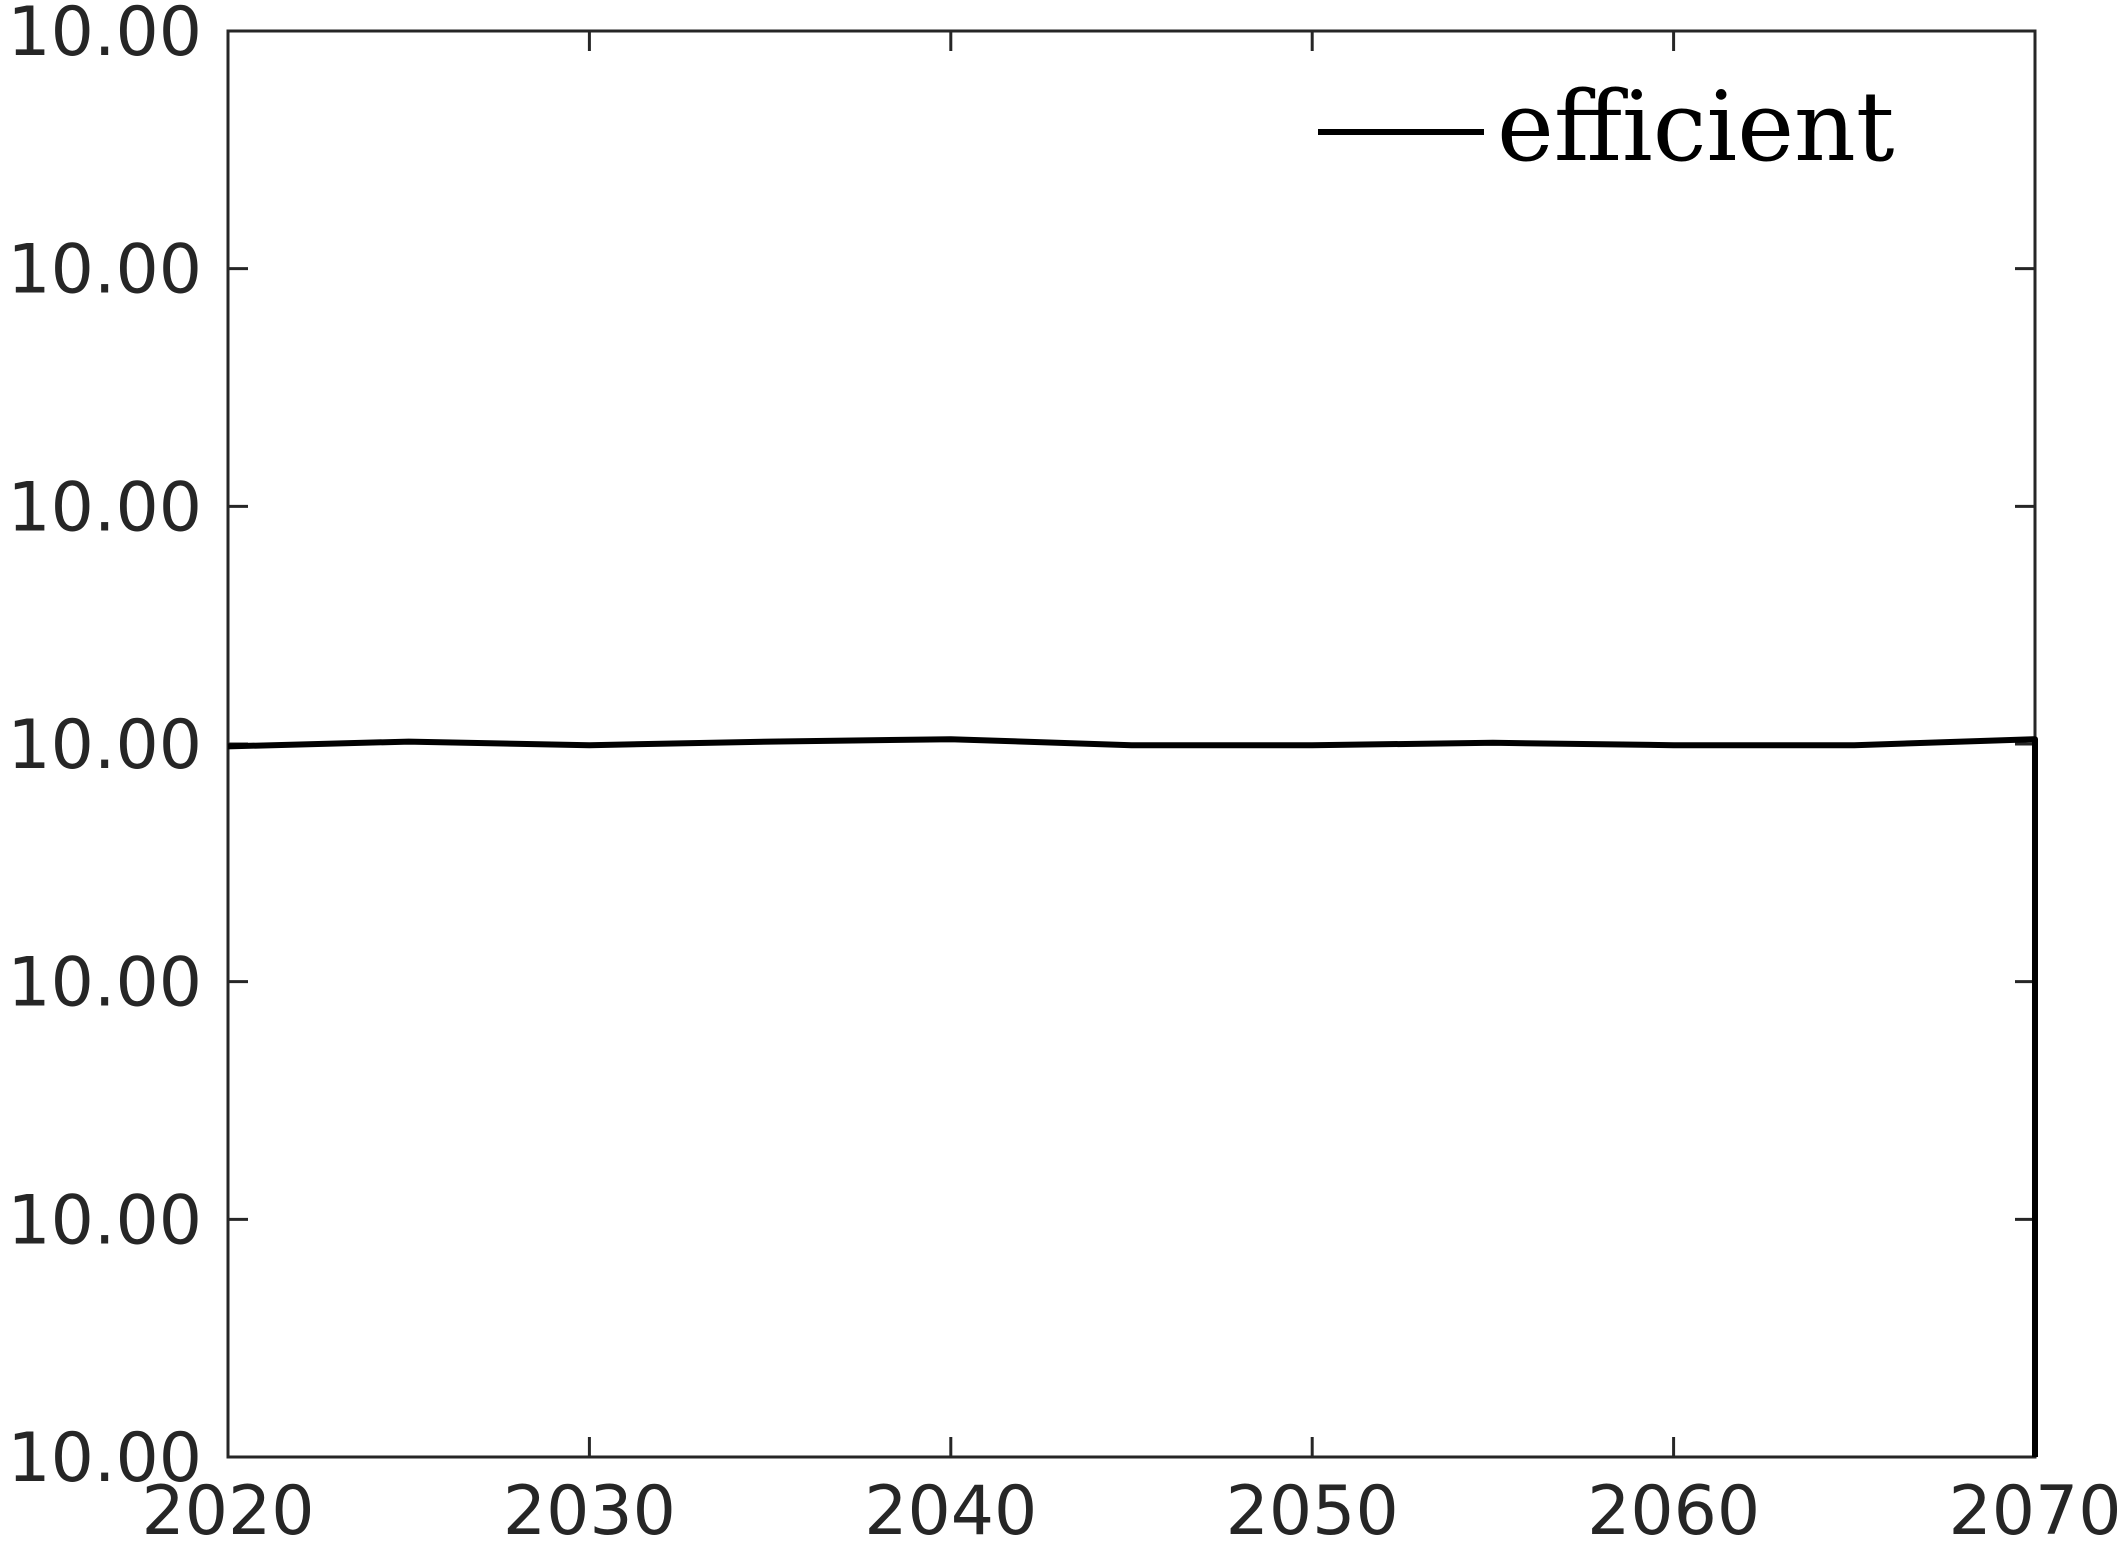 The height and width of the screenshot is (1554, 2125). I want to click on legend: efficient, so click(1606, 127).